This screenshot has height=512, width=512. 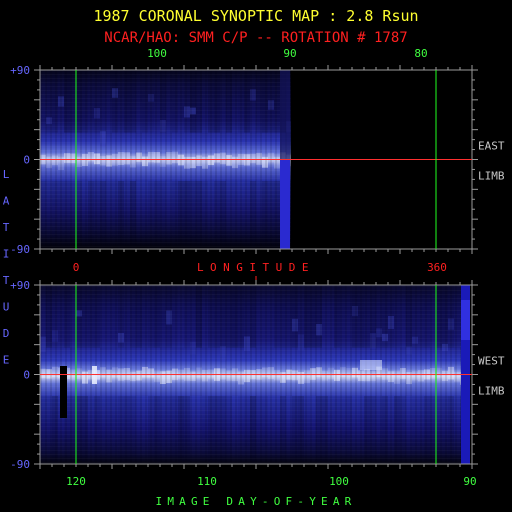 What do you see at coordinates (63, 392) in the screenshot?
I see `data-gap-bar` at bounding box center [63, 392].